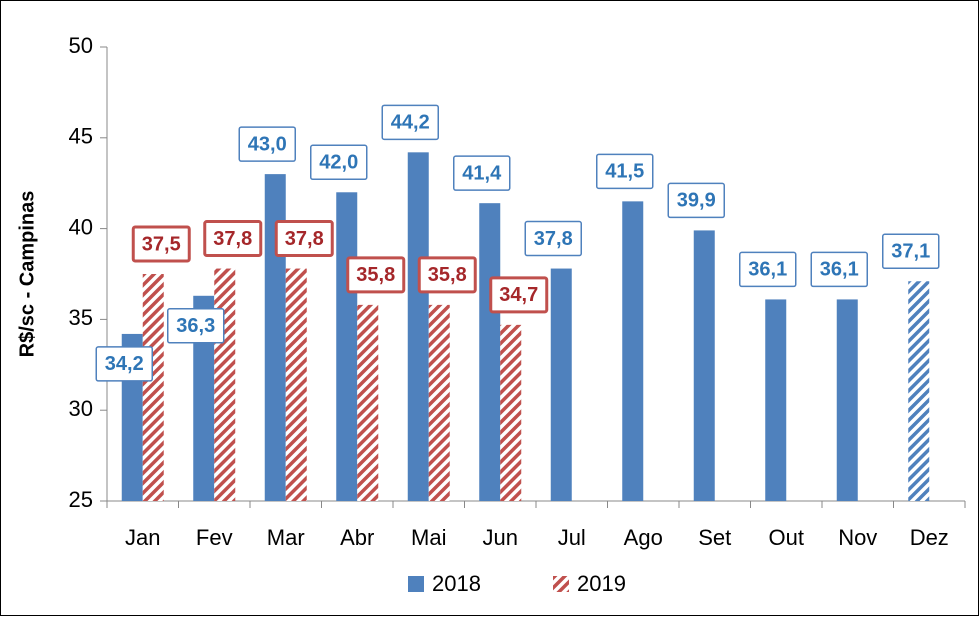 The width and height of the screenshot is (979, 621). Describe the element at coordinates (81, 45) in the screenshot. I see `y-tick-label: 50` at that location.